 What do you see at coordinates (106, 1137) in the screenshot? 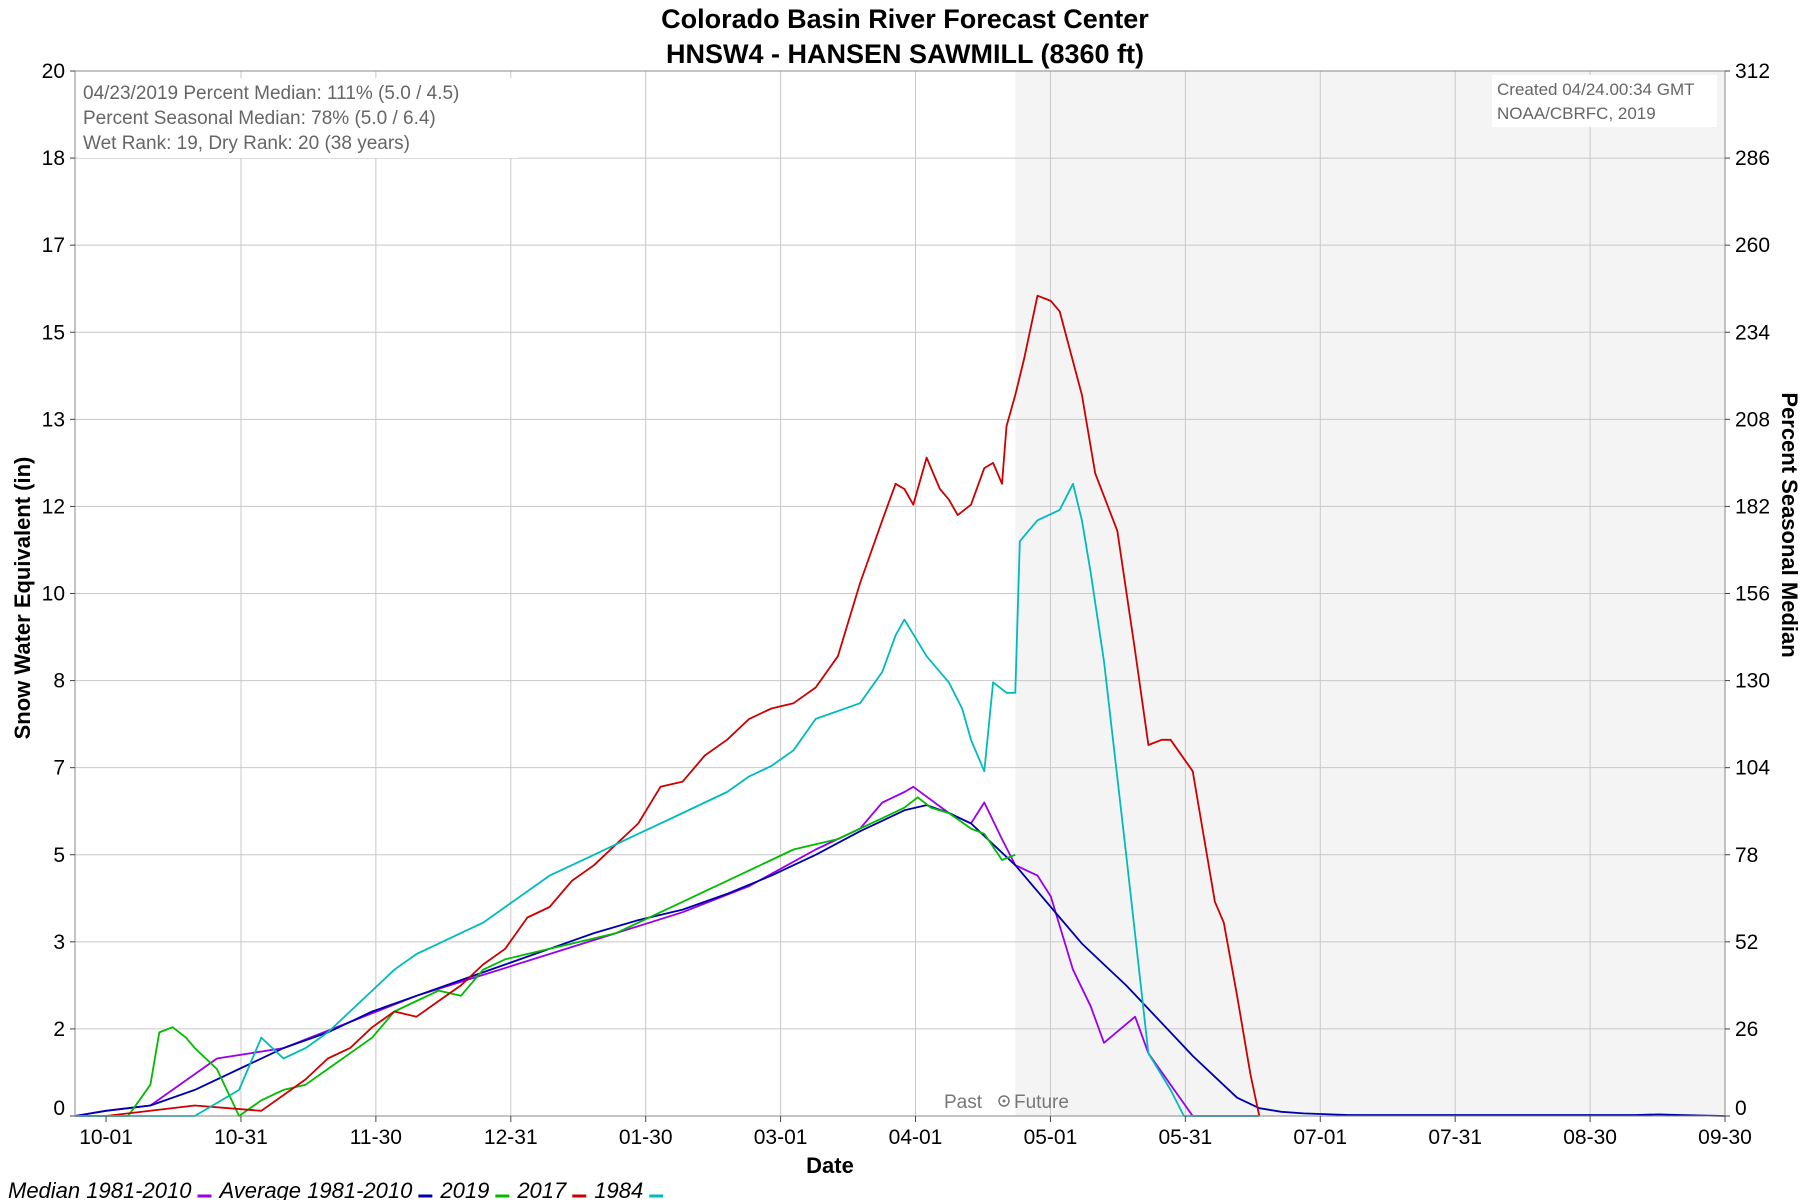
I see `x-tick-label: 10-01` at bounding box center [106, 1137].